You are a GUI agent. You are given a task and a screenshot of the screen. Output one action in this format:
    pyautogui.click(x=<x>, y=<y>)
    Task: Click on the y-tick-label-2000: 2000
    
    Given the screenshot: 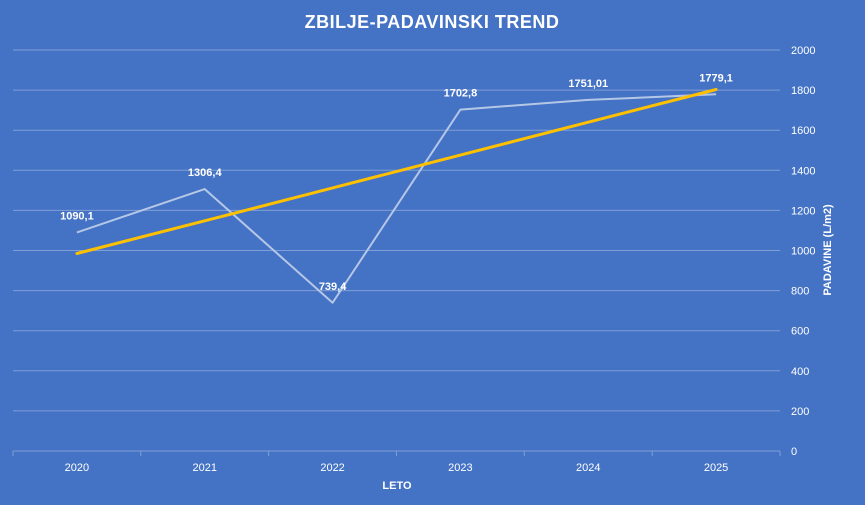 What is the action you would take?
    pyautogui.click(x=803, y=51)
    